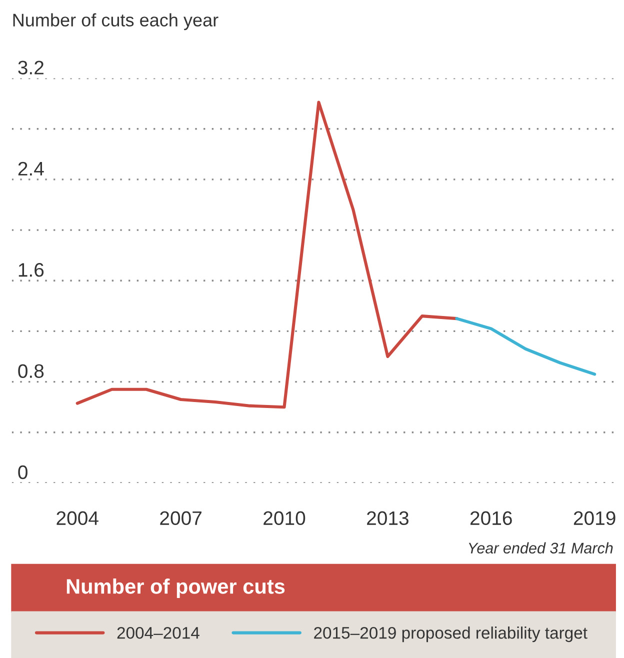  I want to click on y-axis-title: Number of cuts each year, so click(115, 21).